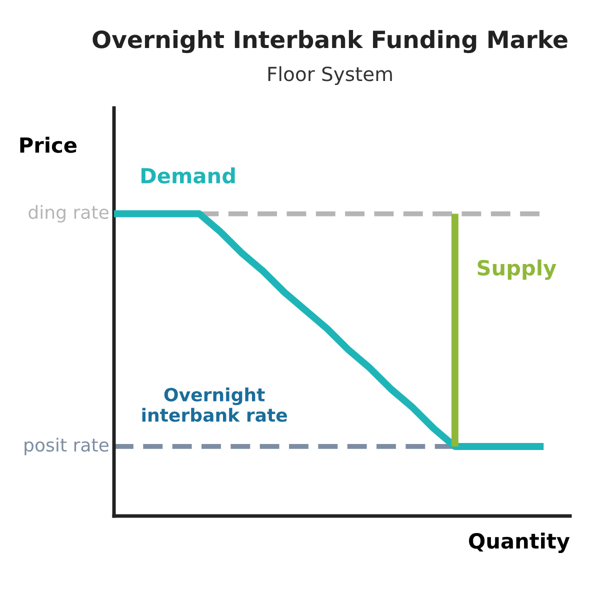 The height and width of the screenshot is (600, 600). I want to click on chart-title: Overnight Interbank Funding Marke, so click(330, 42).